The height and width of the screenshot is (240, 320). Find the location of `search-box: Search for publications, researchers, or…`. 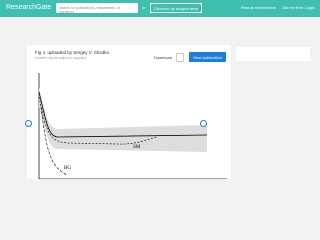

search-box: Search for publications, researchers, or… is located at coordinates (97, 8).